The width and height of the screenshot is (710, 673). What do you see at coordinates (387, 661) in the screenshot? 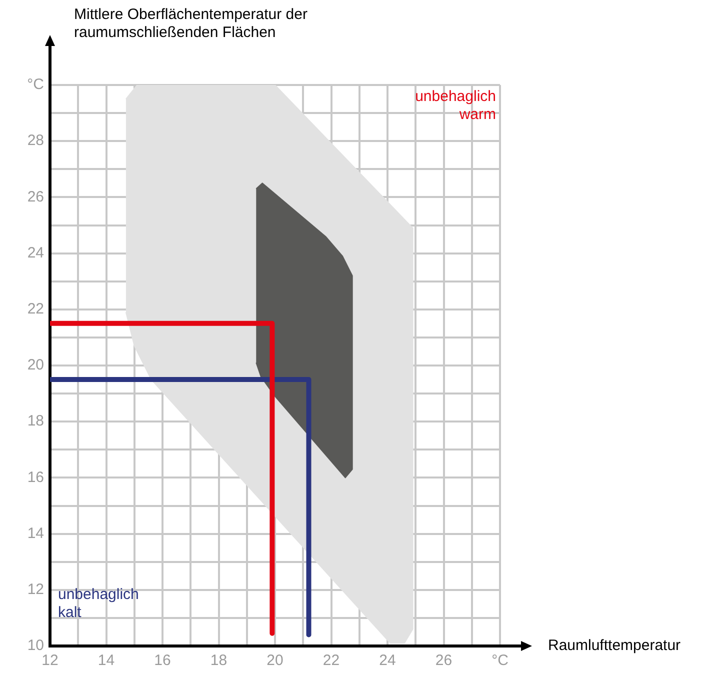
I see `x-tick-label: 24` at bounding box center [387, 661].